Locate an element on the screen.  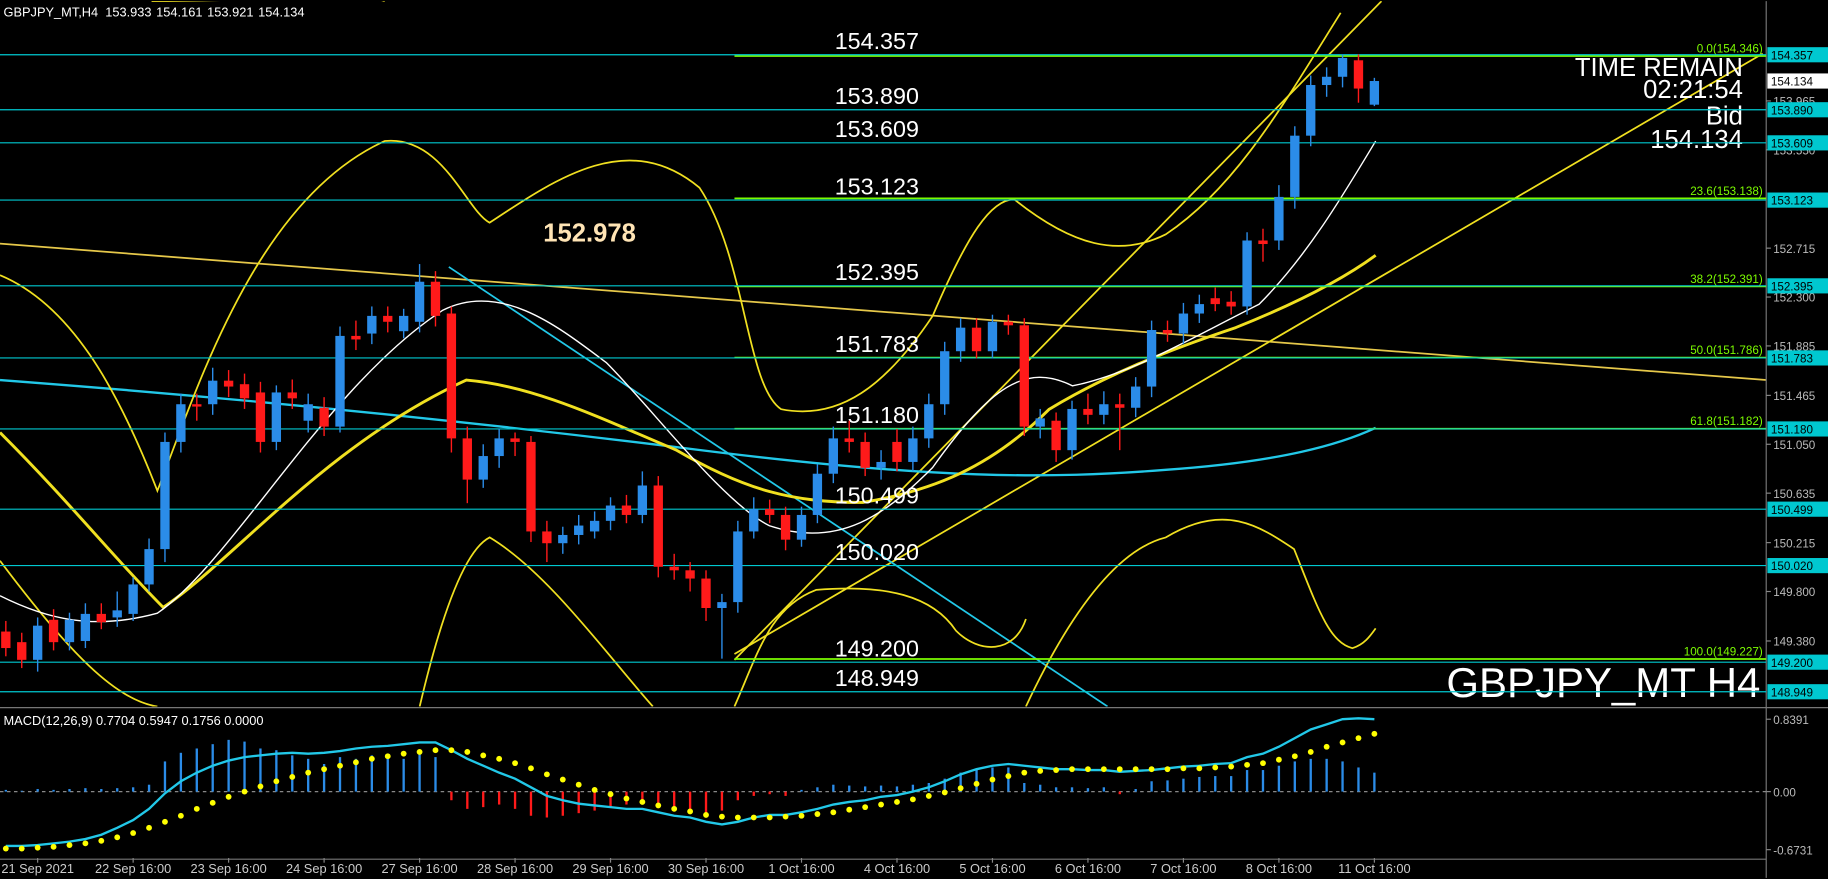
x-tick-label: 29 Sep 16:00 is located at coordinates (610, 868).